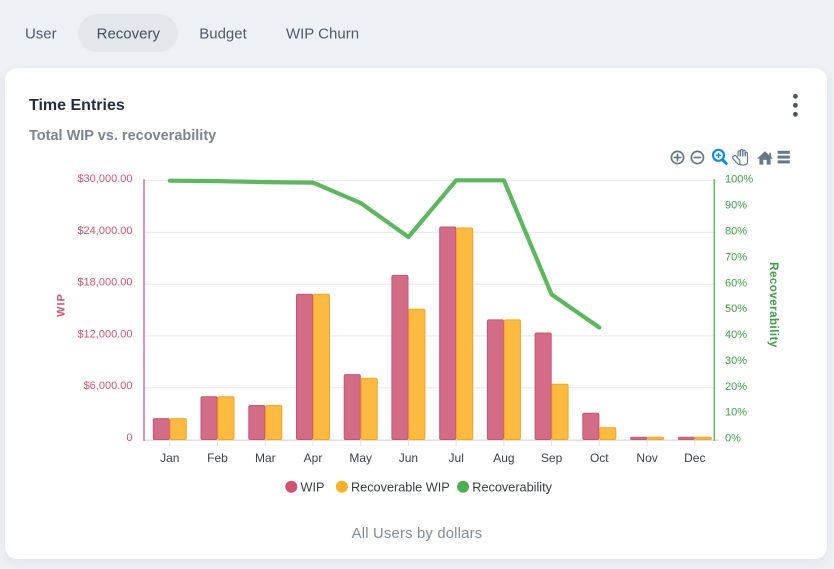  Describe the element at coordinates (104, 179) in the screenshot. I see `svg-text: $30,000.00` at that location.